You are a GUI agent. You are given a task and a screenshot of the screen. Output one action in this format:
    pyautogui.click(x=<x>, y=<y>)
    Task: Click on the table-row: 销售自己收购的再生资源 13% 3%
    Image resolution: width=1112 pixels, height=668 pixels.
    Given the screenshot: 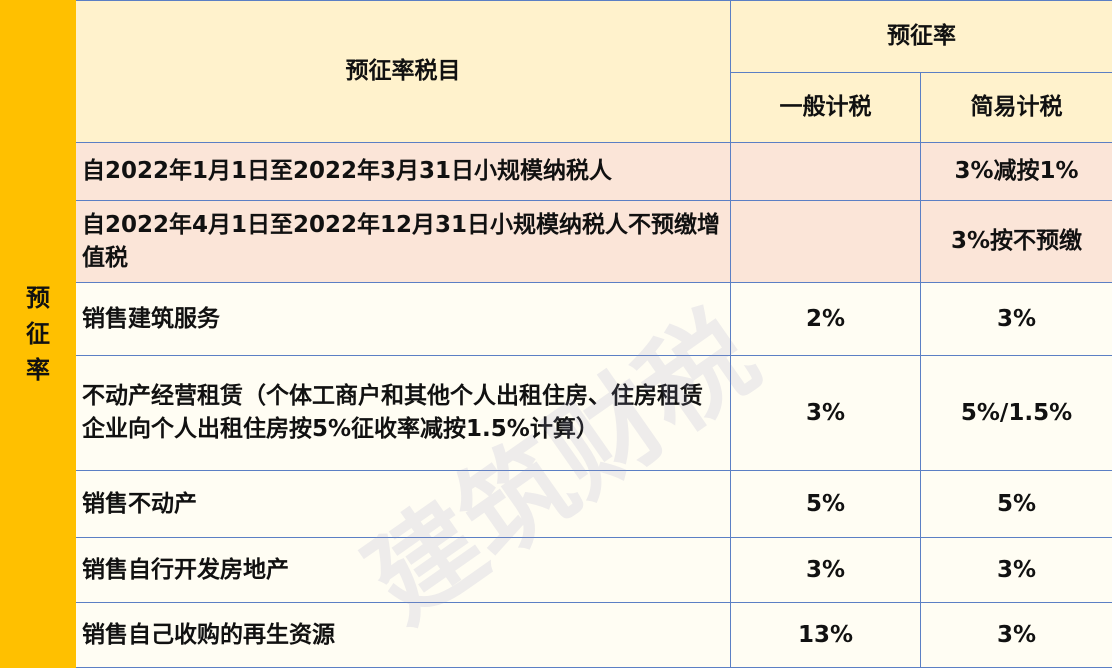 What is the action you would take?
    pyautogui.click(x=556, y=635)
    